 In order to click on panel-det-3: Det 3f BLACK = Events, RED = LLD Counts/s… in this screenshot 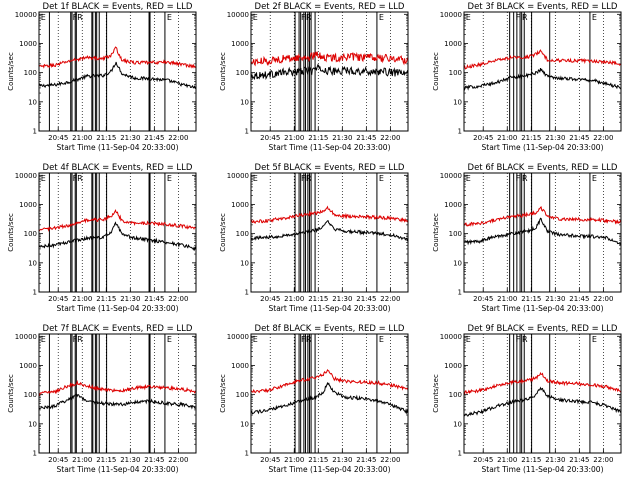, I will do `click(527, 77)`.